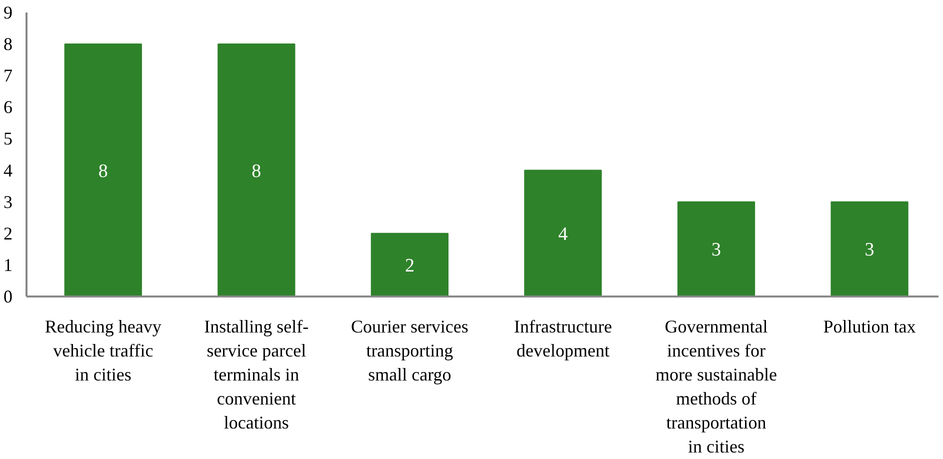 The image size is (943, 459). I want to click on data-label: 2, so click(409, 265).